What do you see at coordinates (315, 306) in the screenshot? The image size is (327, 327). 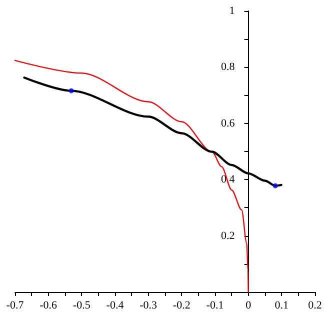 I see `x-tick-label: 0.2` at bounding box center [315, 306].